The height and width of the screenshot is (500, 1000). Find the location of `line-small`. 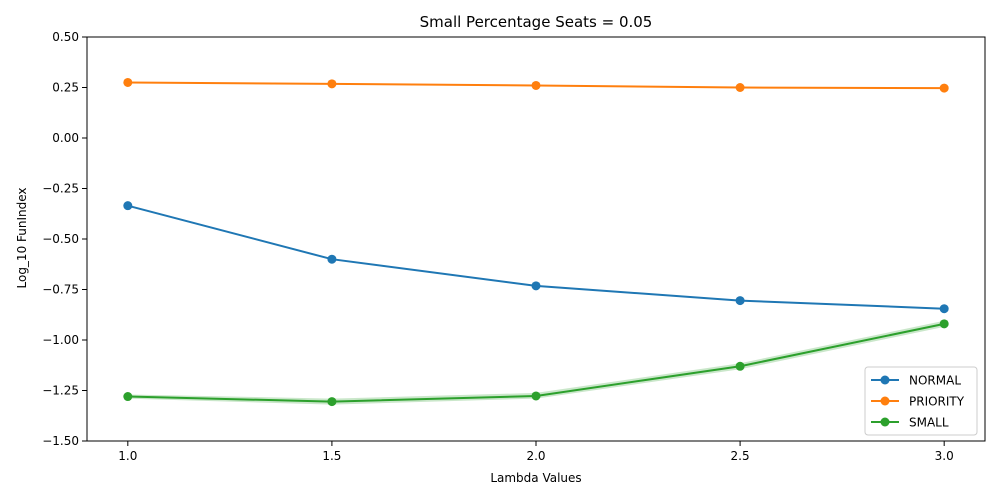

line-small is located at coordinates (536, 362).